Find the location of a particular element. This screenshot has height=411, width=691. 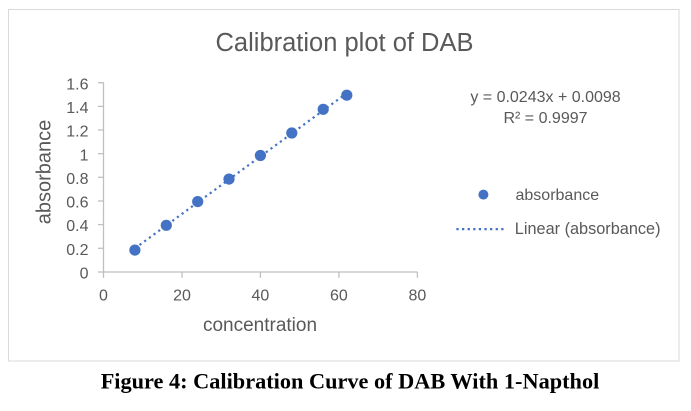

svg-text: Calibration plot of DAB is located at coordinates (345, 43).